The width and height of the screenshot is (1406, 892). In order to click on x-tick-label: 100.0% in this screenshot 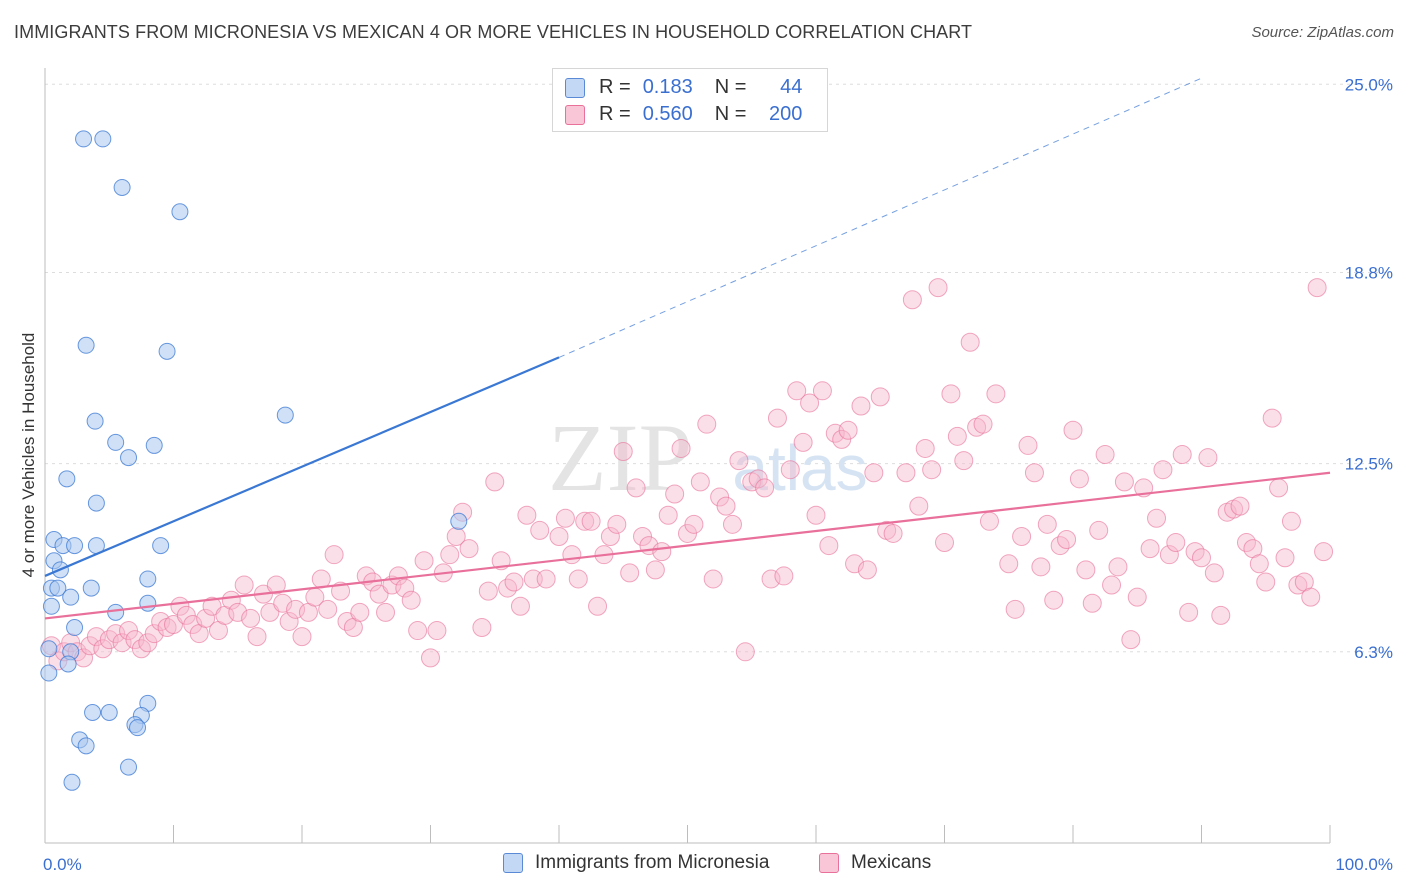, I will do `click(1364, 864)`.